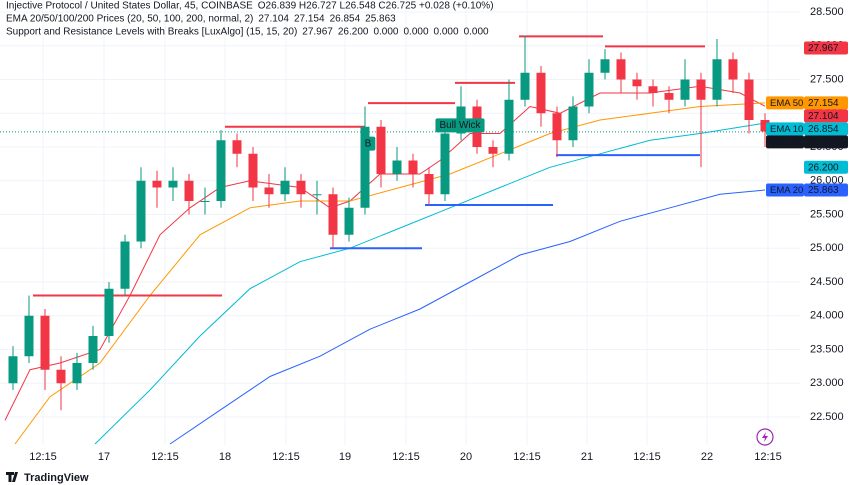 This screenshot has height=485, width=852. Describe the element at coordinates (317, 32) in the screenshot. I see `header-text: 27.967` at that location.